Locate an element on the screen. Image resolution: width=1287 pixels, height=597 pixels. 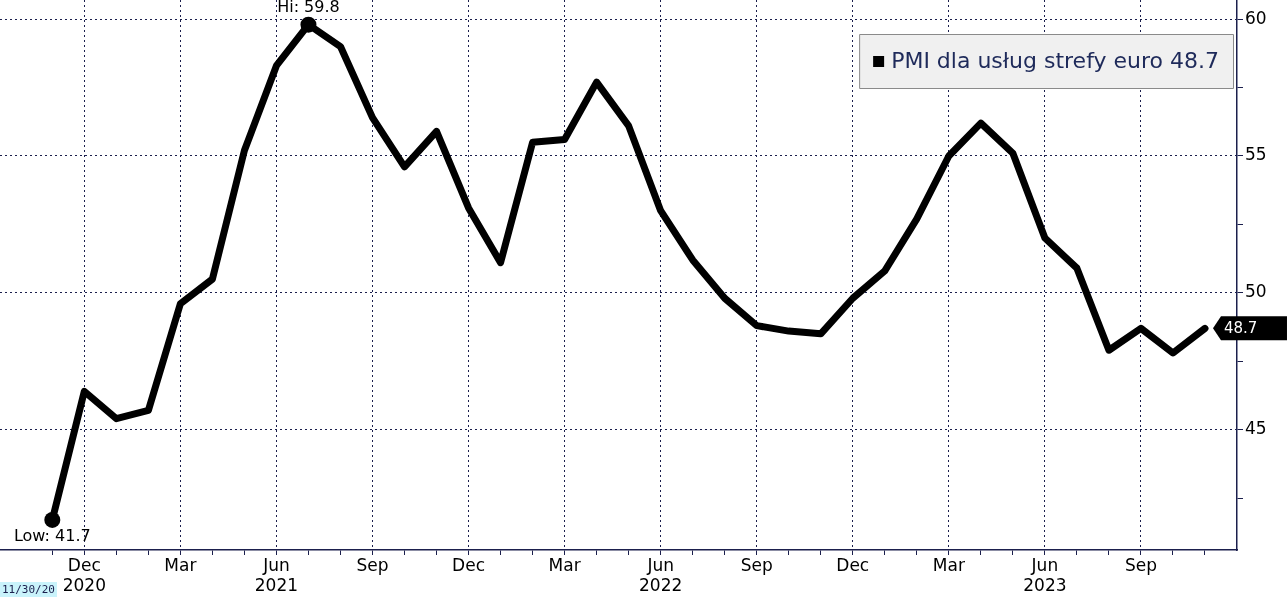
y-tick-label: 60 is located at coordinates (1256, 17).